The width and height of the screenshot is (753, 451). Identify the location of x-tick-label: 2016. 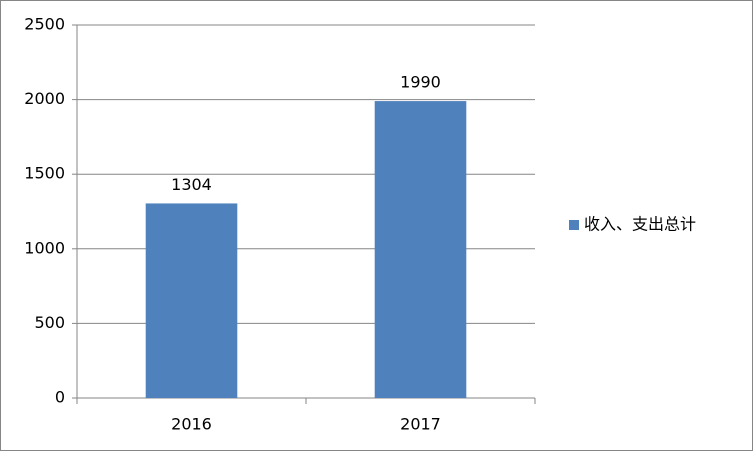
(191, 424).